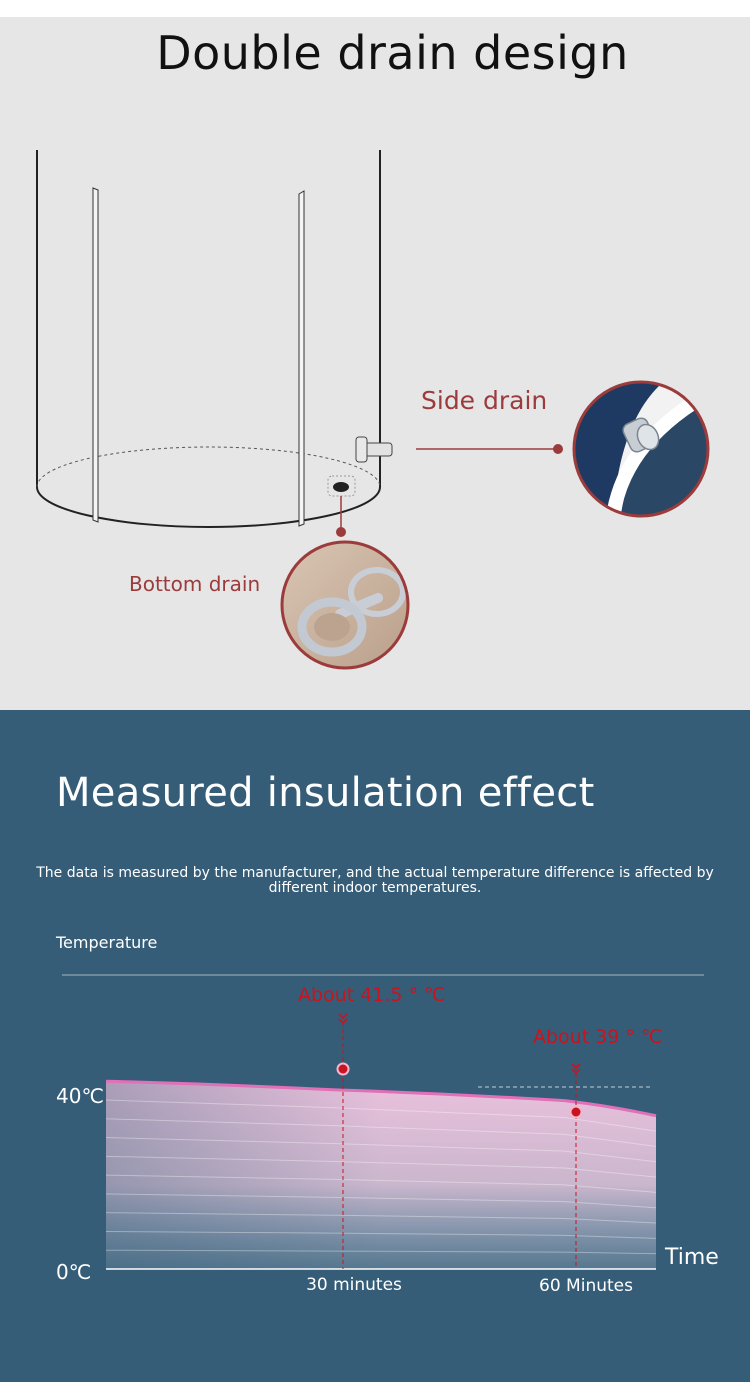 This screenshot has height=1392, width=750. What do you see at coordinates (106, 942) in the screenshot?
I see `y-axis-label: Temperature` at bounding box center [106, 942].